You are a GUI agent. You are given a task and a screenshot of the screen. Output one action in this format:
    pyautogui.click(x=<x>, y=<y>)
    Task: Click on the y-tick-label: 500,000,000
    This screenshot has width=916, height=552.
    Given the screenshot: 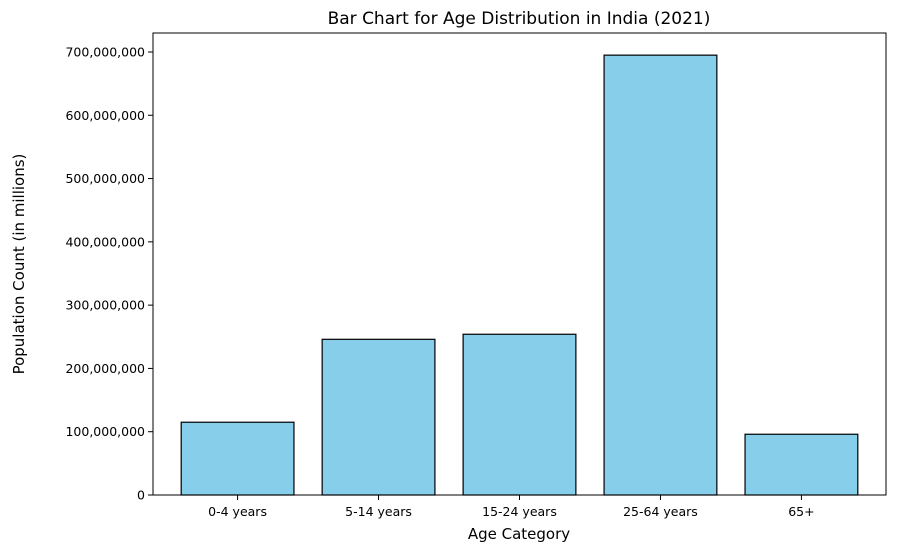 What is the action you would take?
    pyautogui.click(x=105, y=178)
    